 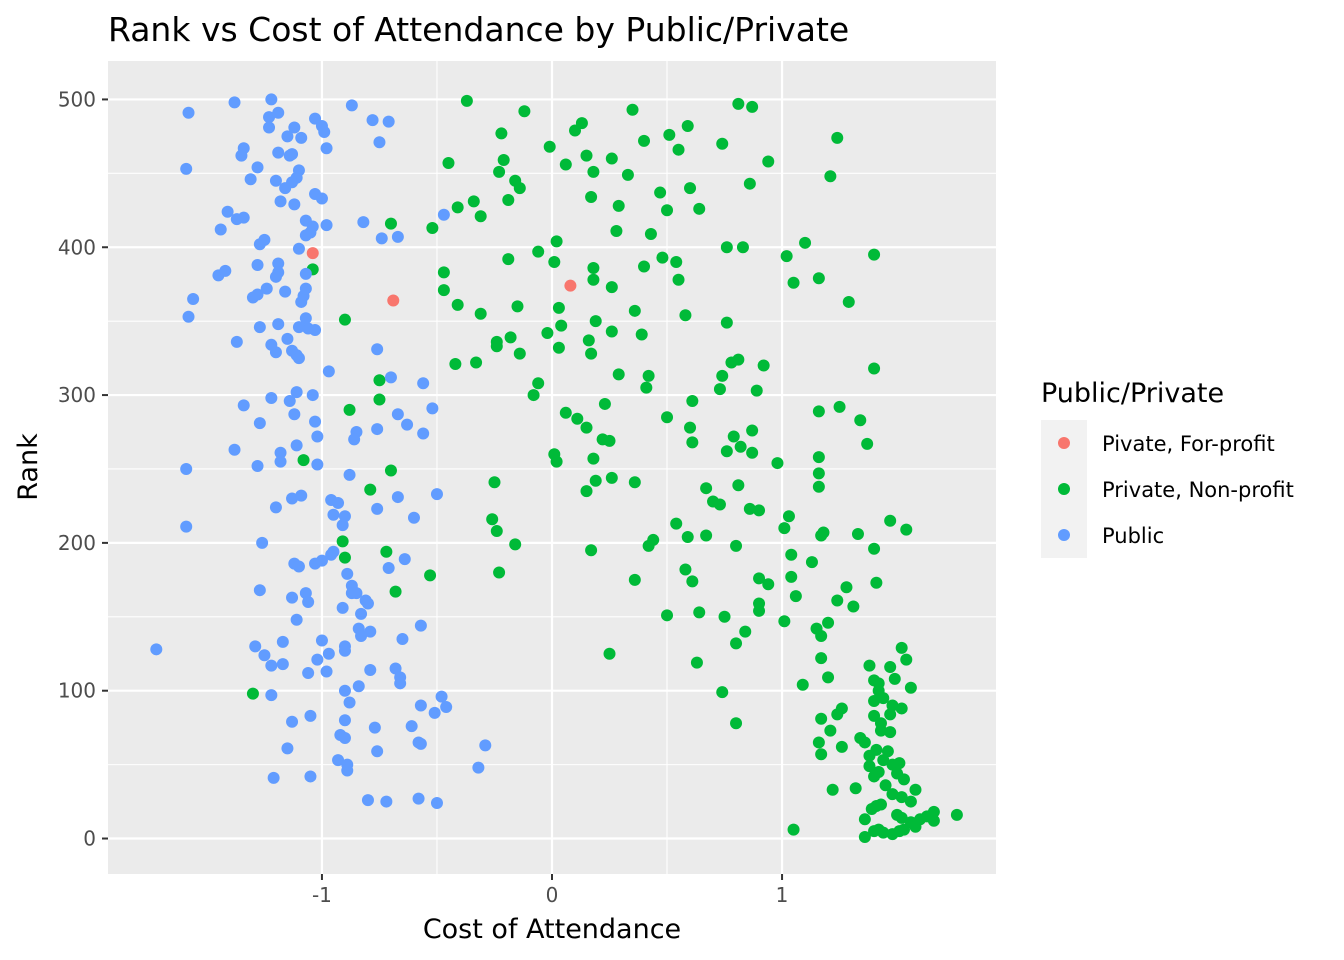 I want to click on legend-label: Public, so click(x=1133, y=536).